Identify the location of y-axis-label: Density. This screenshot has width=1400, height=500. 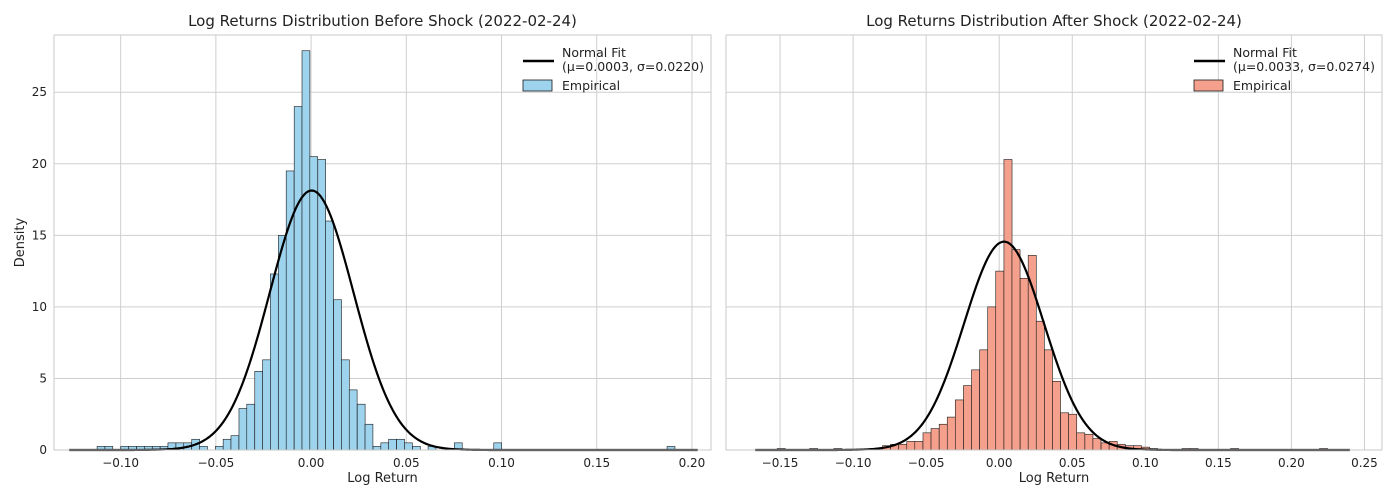
(20, 242).